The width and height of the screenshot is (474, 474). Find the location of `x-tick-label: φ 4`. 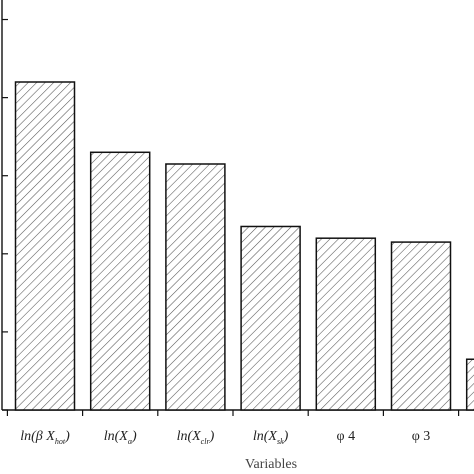

x-tick-label: φ 4 is located at coordinates (346, 436).